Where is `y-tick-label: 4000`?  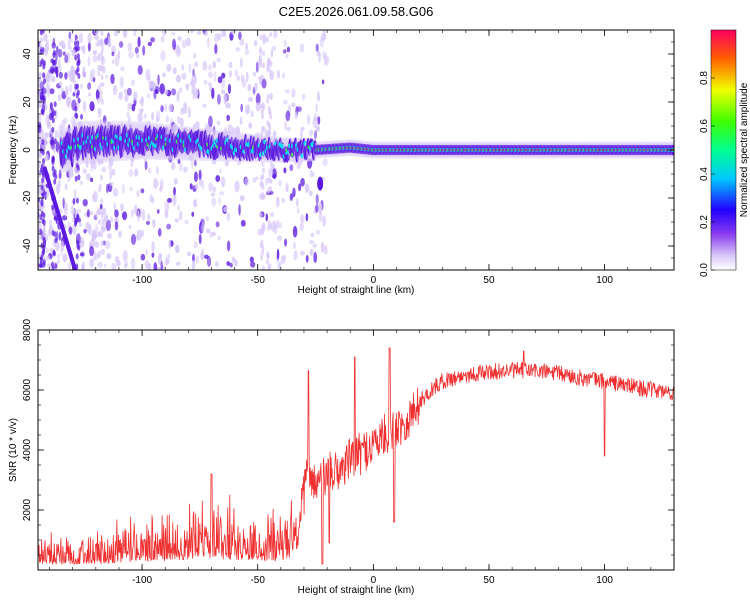 y-tick-label: 4000 is located at coordinates (27, 449).